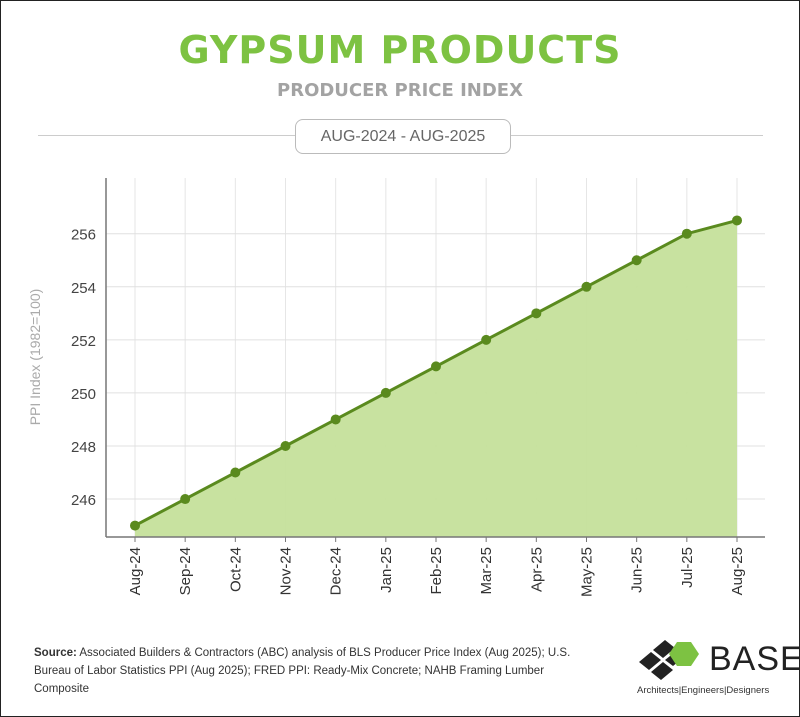 The height and width of the screenshot is (717, 800). I want to click on y-tick-label: 252, so click(83, 341).